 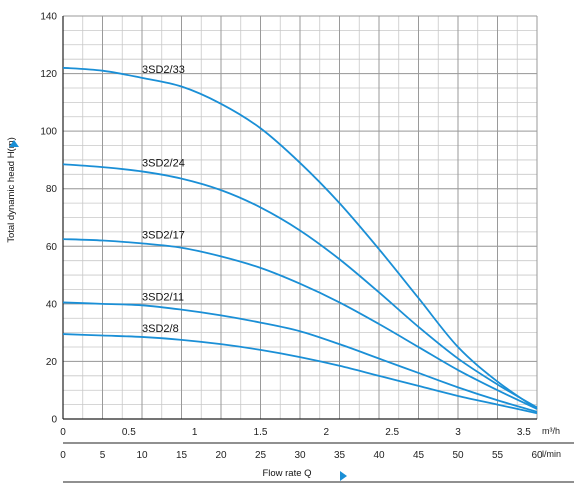 I want to click on series-label: 3SD2/11, so click(x=163, y=297).